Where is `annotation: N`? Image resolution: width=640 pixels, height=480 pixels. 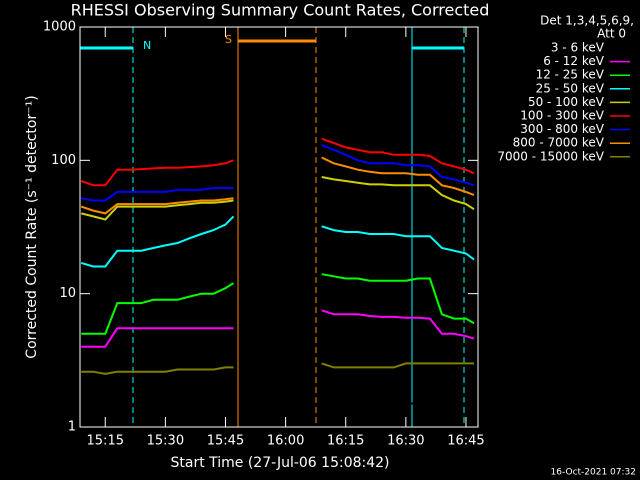 annotation: N is located at coordinates (147, 45).